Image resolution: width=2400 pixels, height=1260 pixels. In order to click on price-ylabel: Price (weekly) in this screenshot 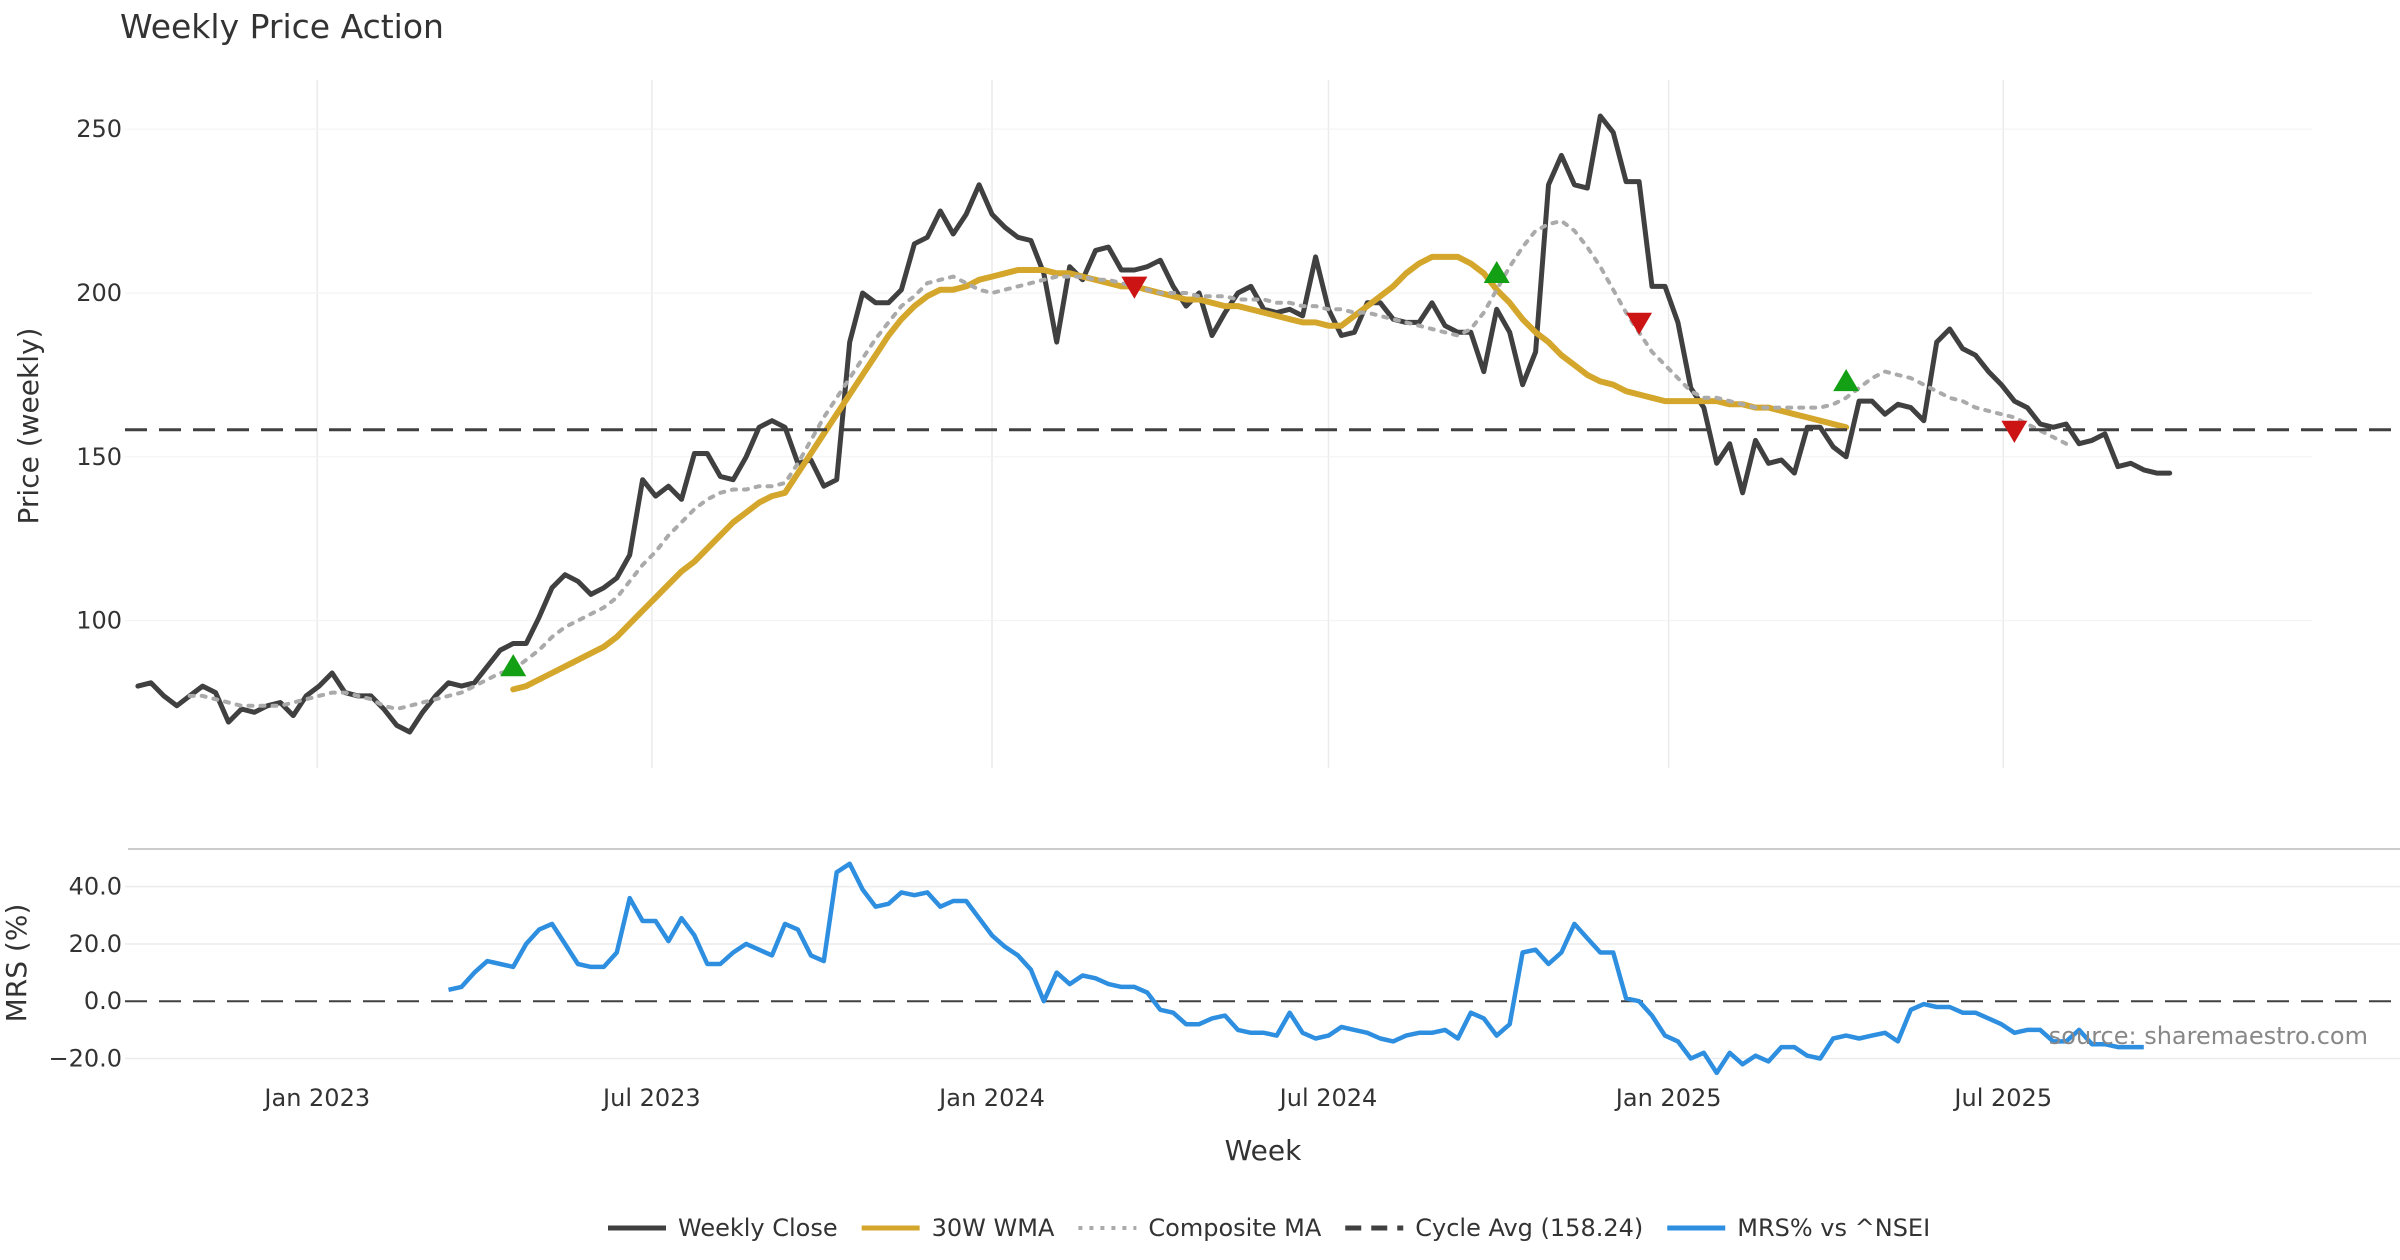, I will do `click(28, 426)`.